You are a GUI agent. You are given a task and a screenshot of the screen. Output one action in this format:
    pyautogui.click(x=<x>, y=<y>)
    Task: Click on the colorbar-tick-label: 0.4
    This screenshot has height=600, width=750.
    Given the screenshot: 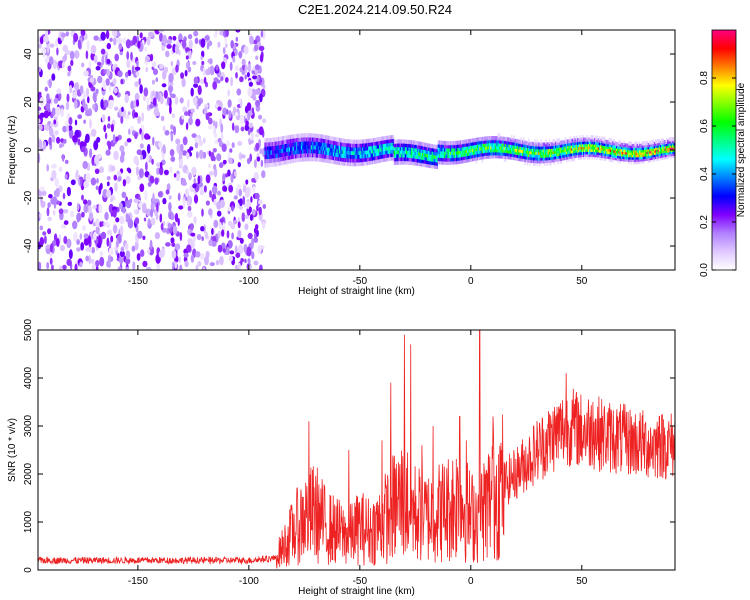 What is the action you would take?
    pyautogui.click(x=704, y=174)
    